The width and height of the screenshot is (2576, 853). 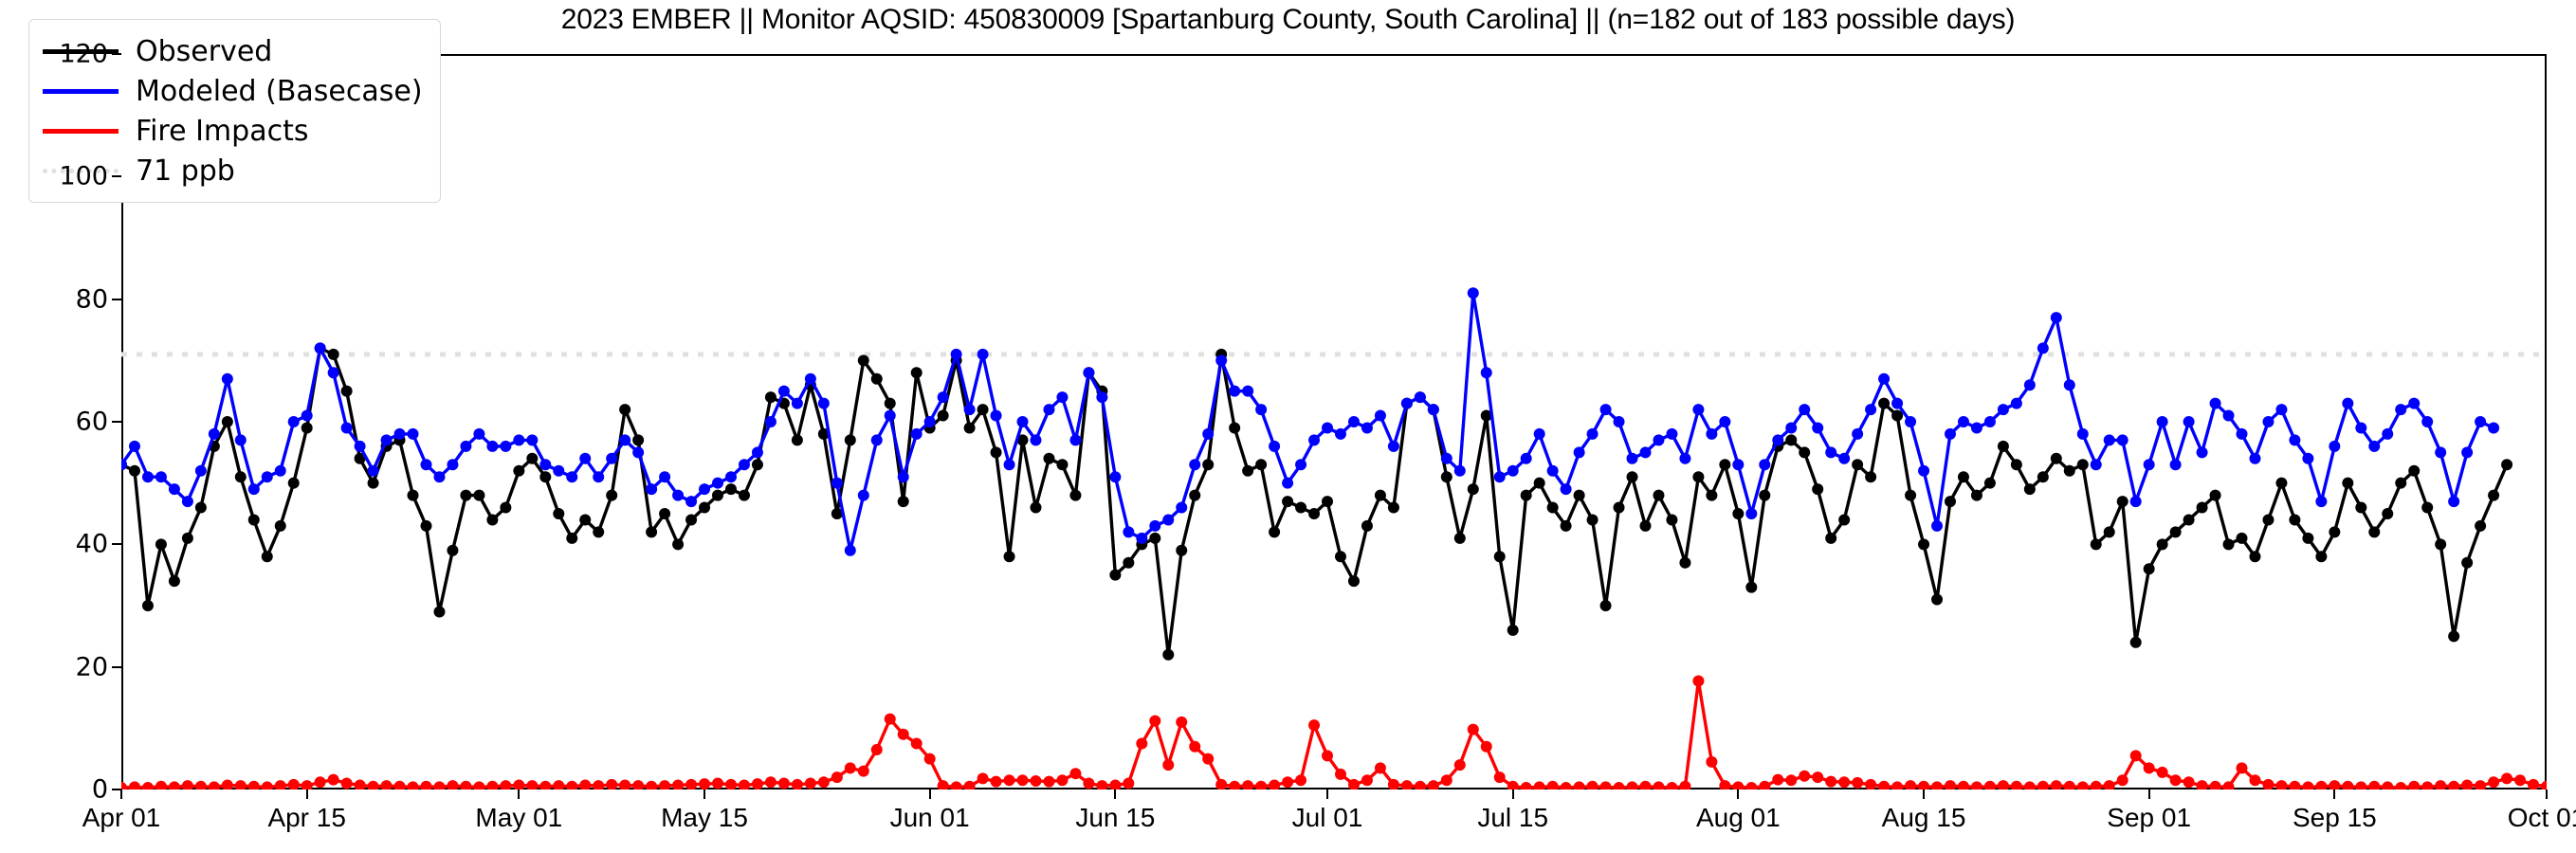 What do you see at coordinates (116, 299) in the screenshot?
I see `y-tick-mark` at bounding box center [116, 299].